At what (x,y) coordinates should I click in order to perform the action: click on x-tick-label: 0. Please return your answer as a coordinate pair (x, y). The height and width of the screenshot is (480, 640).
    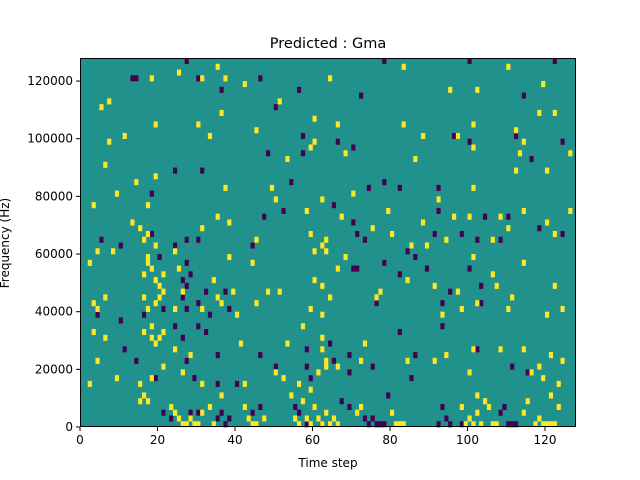
    Looking at the image, I should click on (80, 440).